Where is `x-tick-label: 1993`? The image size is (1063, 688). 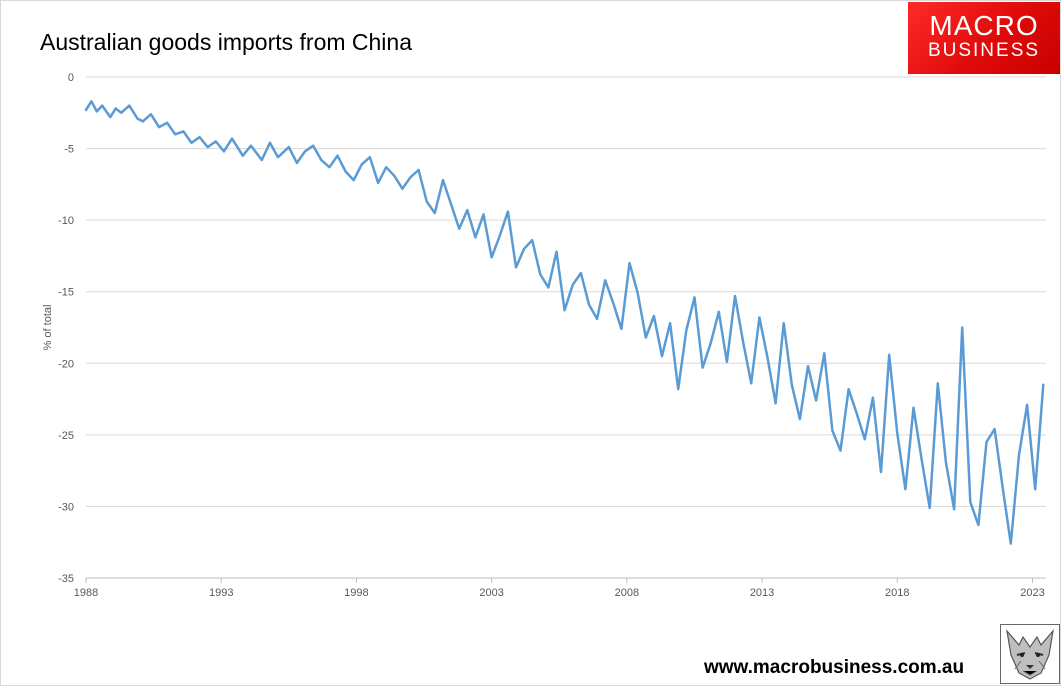
x-tick-label: 1993 is located at coordinates (221, 593).